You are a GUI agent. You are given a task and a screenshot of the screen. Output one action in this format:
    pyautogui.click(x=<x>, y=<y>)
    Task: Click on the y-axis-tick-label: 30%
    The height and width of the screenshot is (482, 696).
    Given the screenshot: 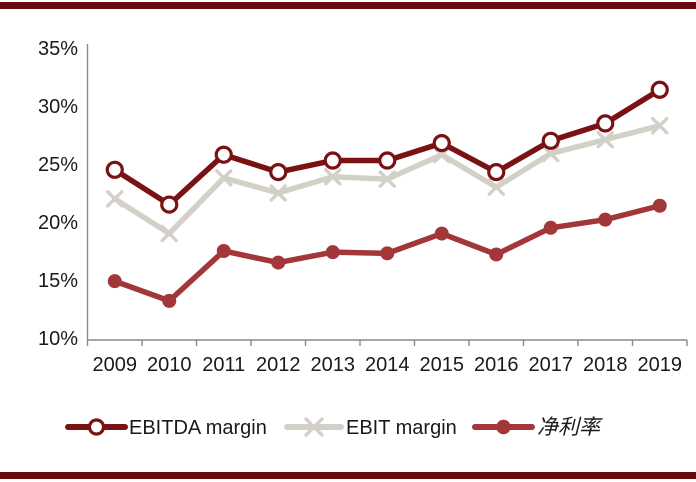 What is the action you would take?
    pyautogui.click(x=58, y=107)
    